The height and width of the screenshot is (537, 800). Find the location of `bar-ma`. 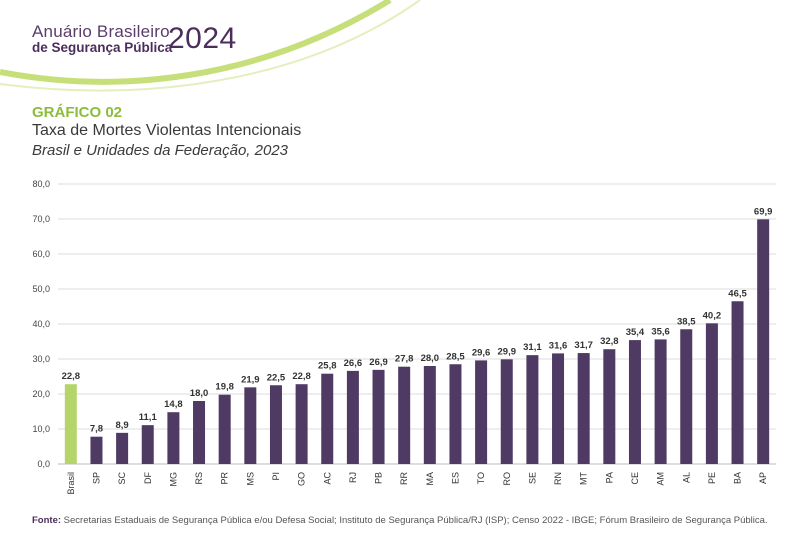

bar-ma is located at coordinates (429, 415).